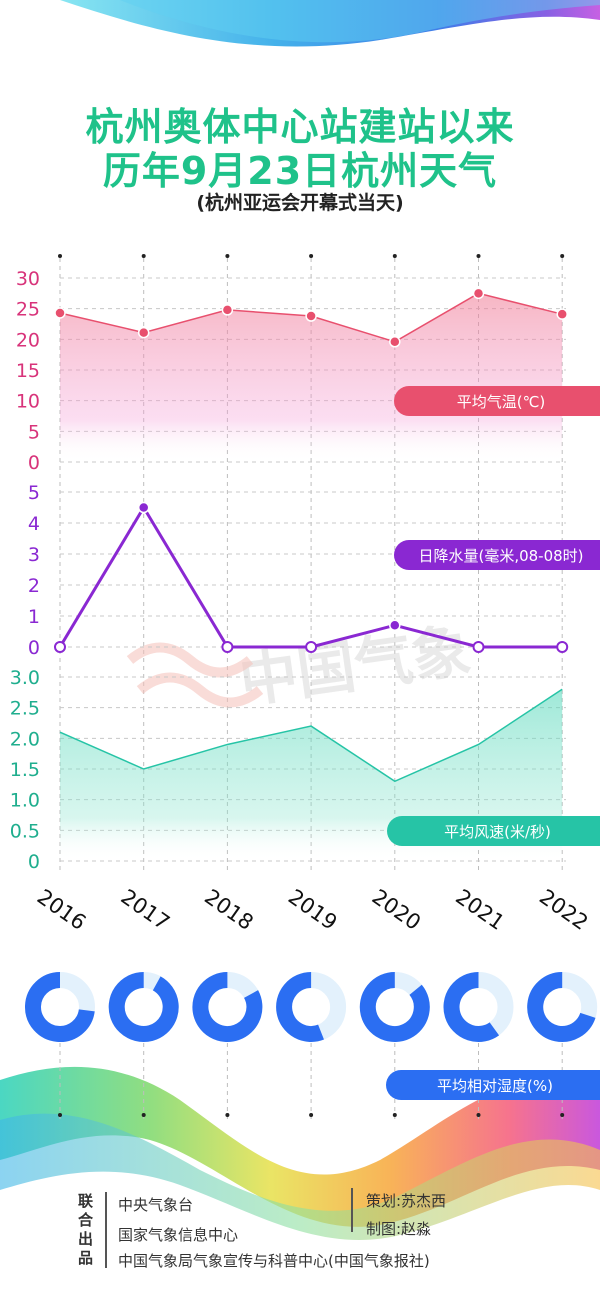 This screenshot has width=600, height=1302. I want to click on x-tick-label: 2019, so click(313, 910).